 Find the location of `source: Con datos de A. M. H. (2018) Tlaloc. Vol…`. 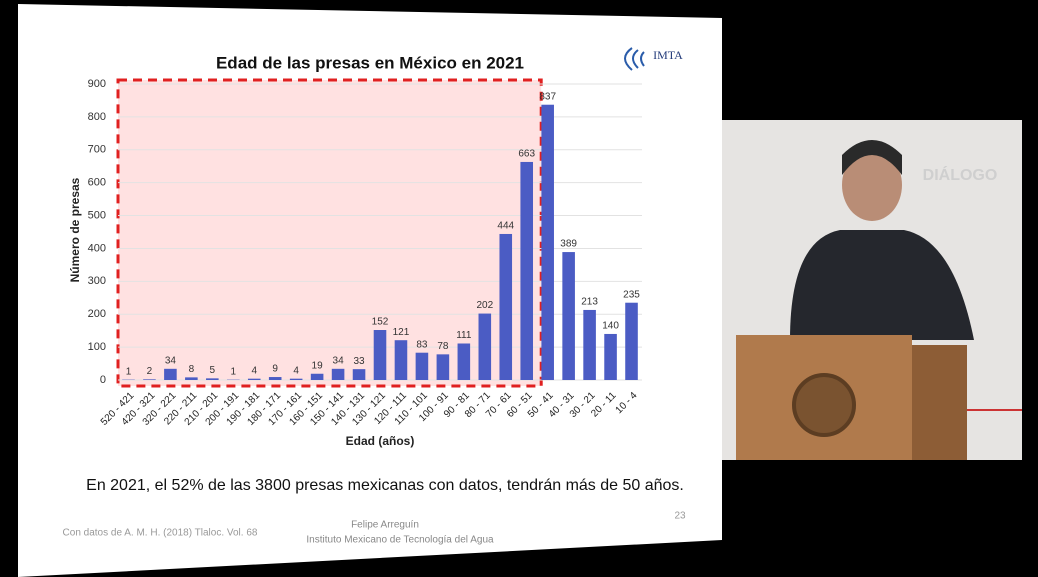

source: Con datos de A. M. H. (2018) Tlaloc. Vol… is located at coordinates (160, 533).